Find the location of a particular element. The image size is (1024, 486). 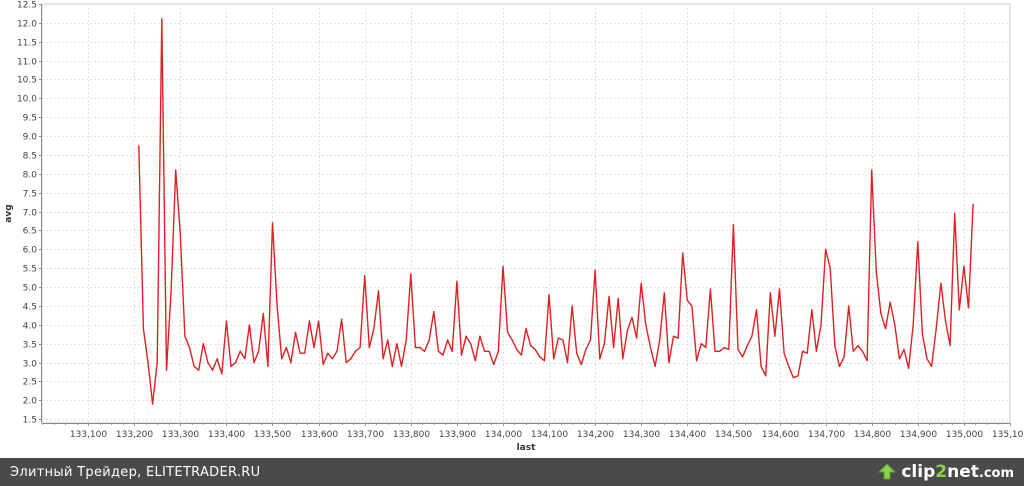

y-tick-label: 3.0 is located at coordinates (30, 365).